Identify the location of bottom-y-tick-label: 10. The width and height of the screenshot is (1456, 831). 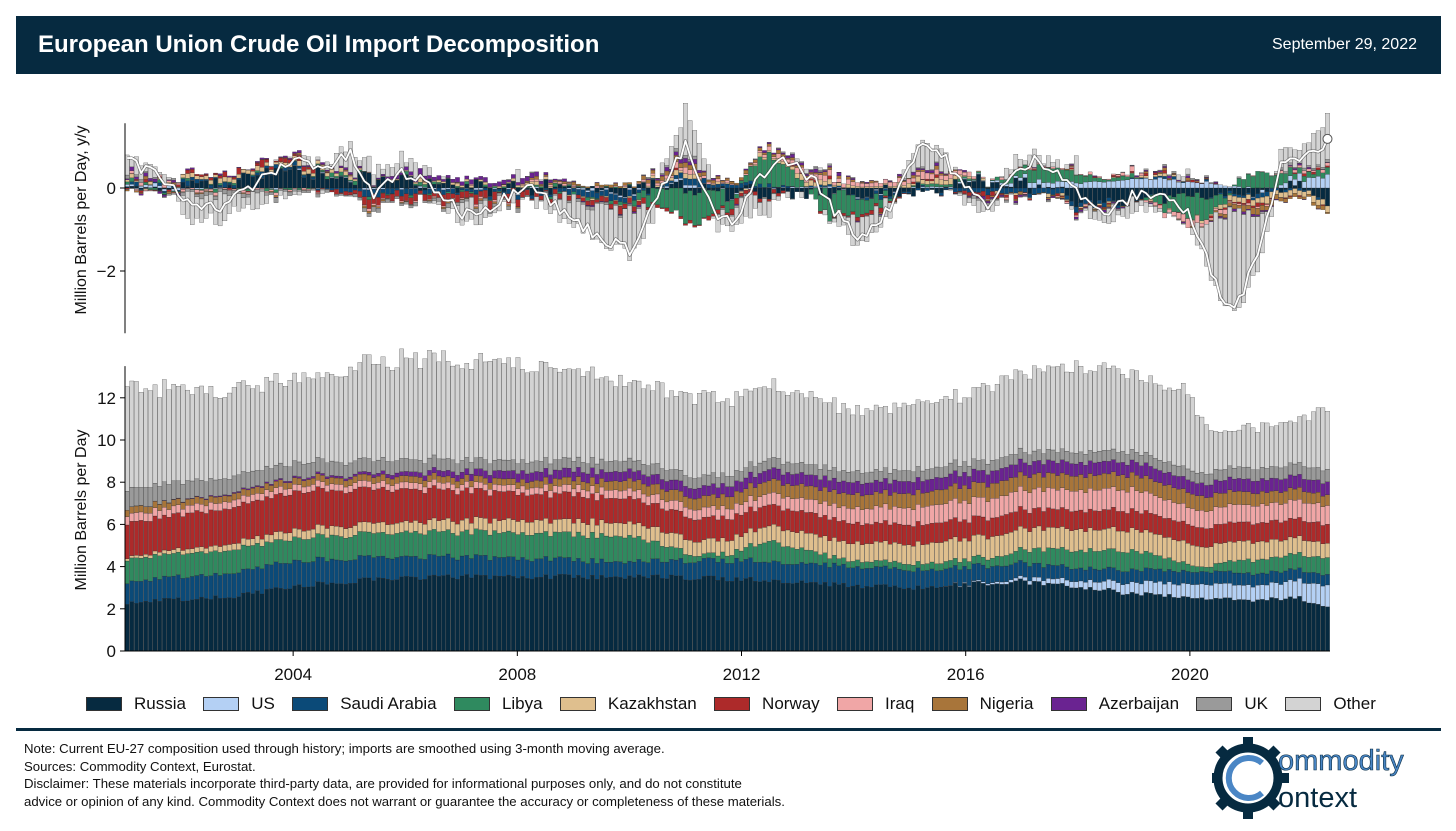
(106, 440).